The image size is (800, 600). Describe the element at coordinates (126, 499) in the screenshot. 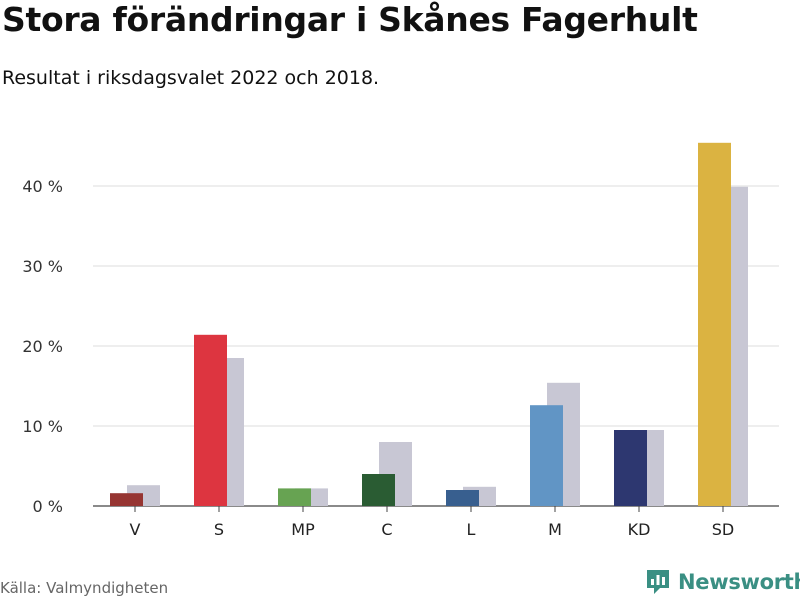

I see `bar-2022-v` at that location.